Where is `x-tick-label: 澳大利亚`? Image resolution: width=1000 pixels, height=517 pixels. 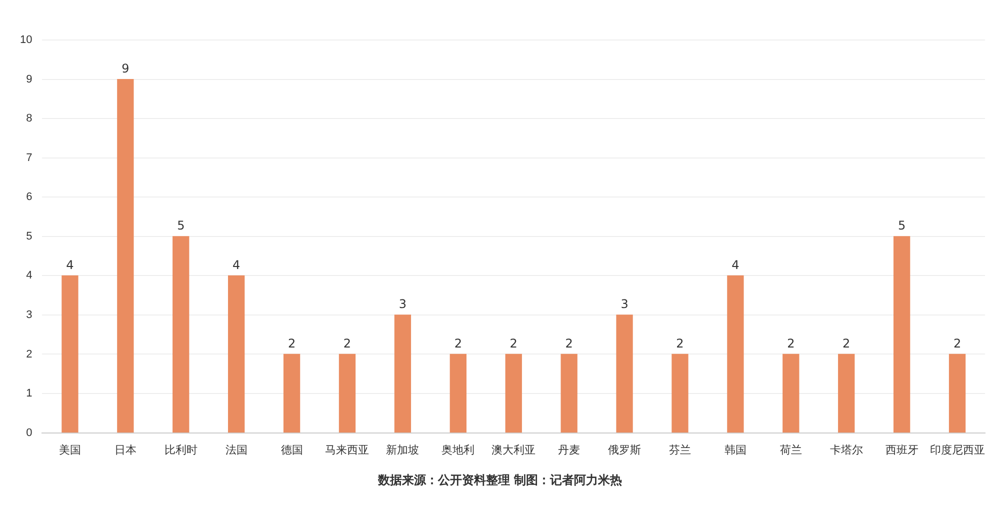 x-tick-label: 澳大利亚 is located at coordinates (514, 449).